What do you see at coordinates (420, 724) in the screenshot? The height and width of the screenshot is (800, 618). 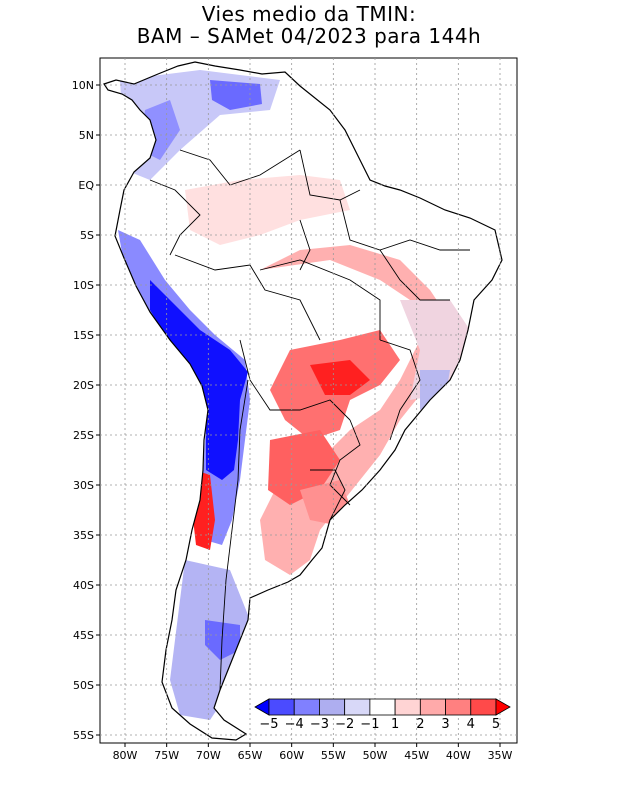 I see `colorbar-label: 2` at bounding box center [420, 724].